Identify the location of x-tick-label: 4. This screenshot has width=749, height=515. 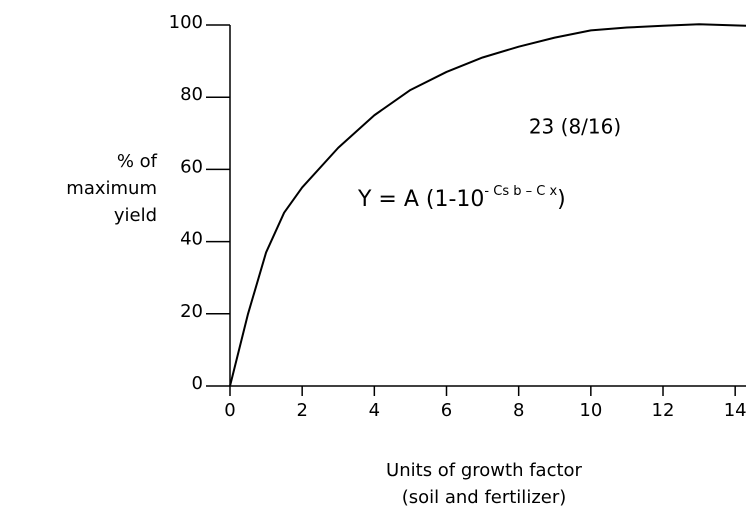
(374, 410).